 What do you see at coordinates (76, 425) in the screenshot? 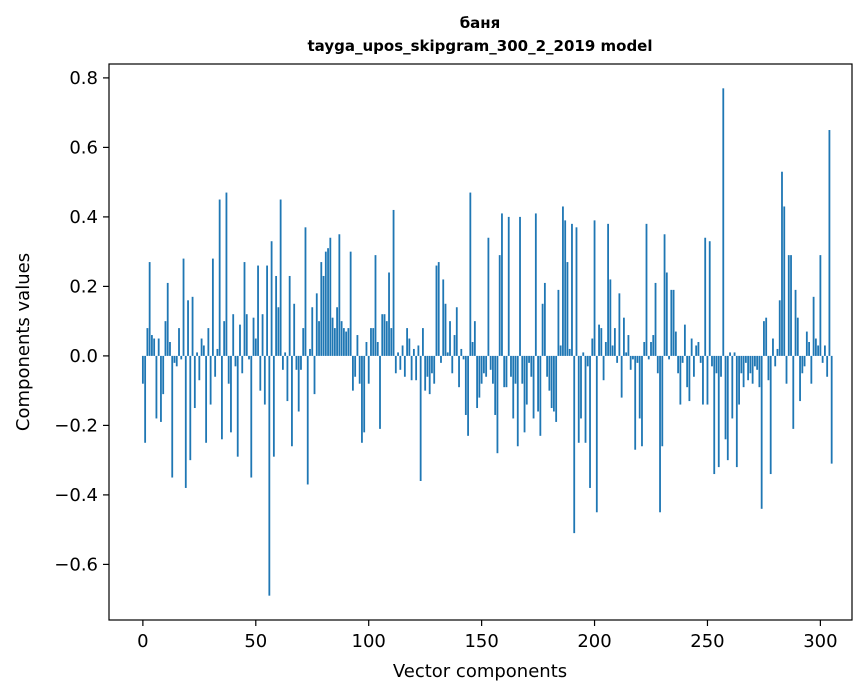
I see `y-tick-label: −0.2` at bounding box center [76, 425].